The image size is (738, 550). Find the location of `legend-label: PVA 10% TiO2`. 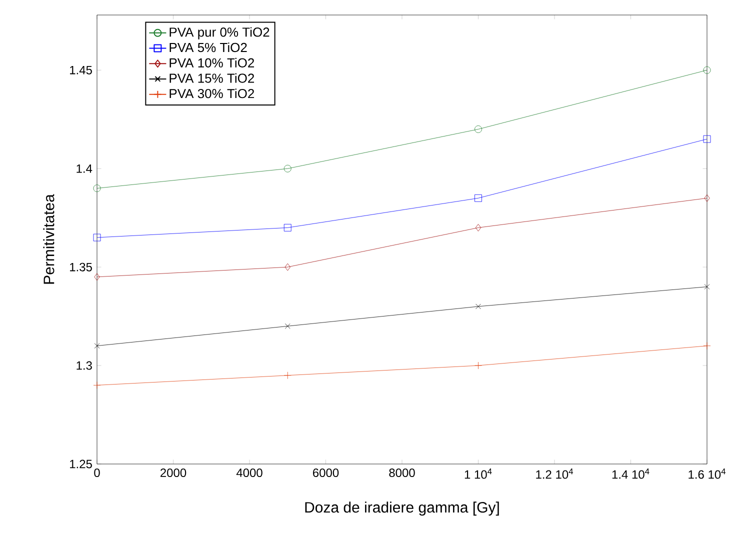

legend-label: PVA 10% TiO2 is located at coordinates (212, 63).